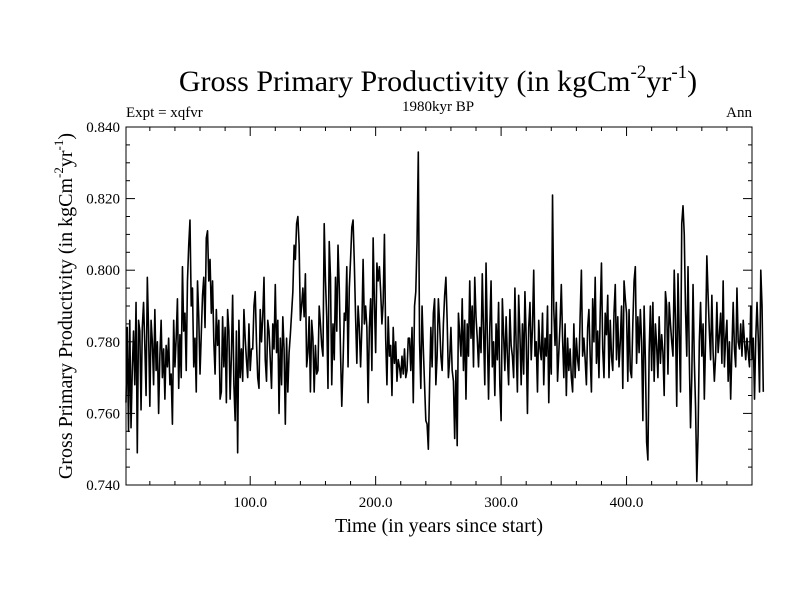 This screenshot has height=600, width=800. I want to click on x-tick-label: 300.0, so click(501, 503).